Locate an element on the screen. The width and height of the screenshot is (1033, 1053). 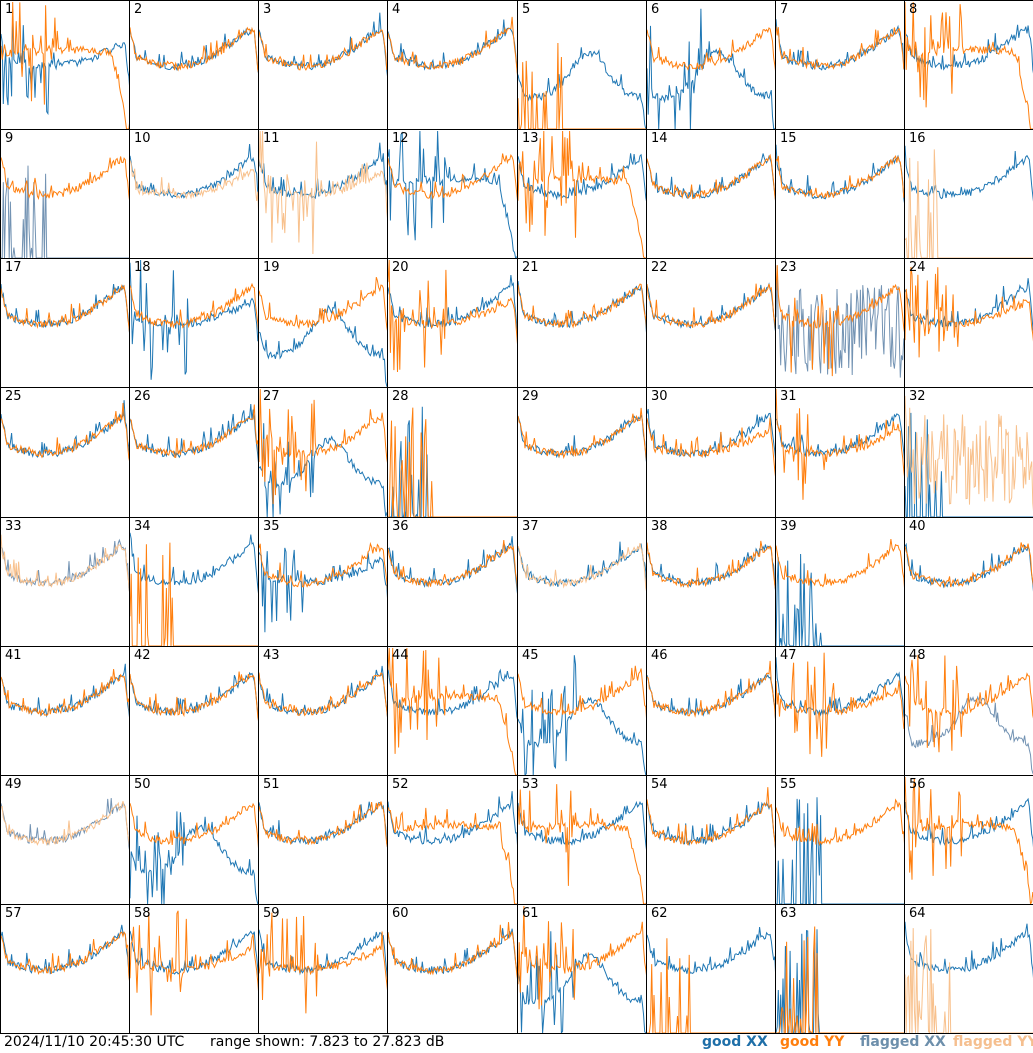
spectrum-panel: 55 is located at coordinates (840, 840).